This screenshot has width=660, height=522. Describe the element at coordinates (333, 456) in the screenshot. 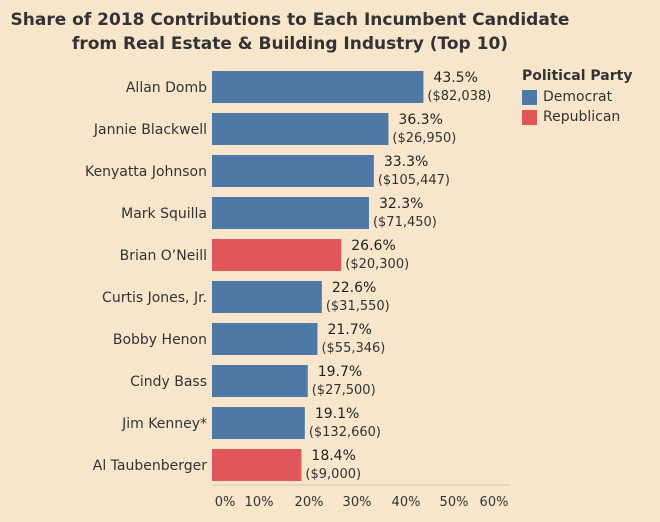

I see `value-label-9: 18.4%` at that location.